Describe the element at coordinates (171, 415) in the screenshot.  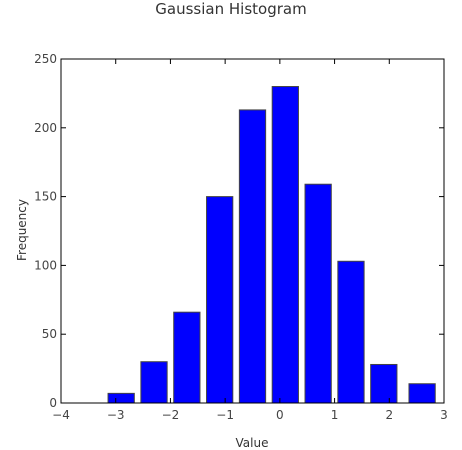
I see `x-tick-label: −2` at that location.